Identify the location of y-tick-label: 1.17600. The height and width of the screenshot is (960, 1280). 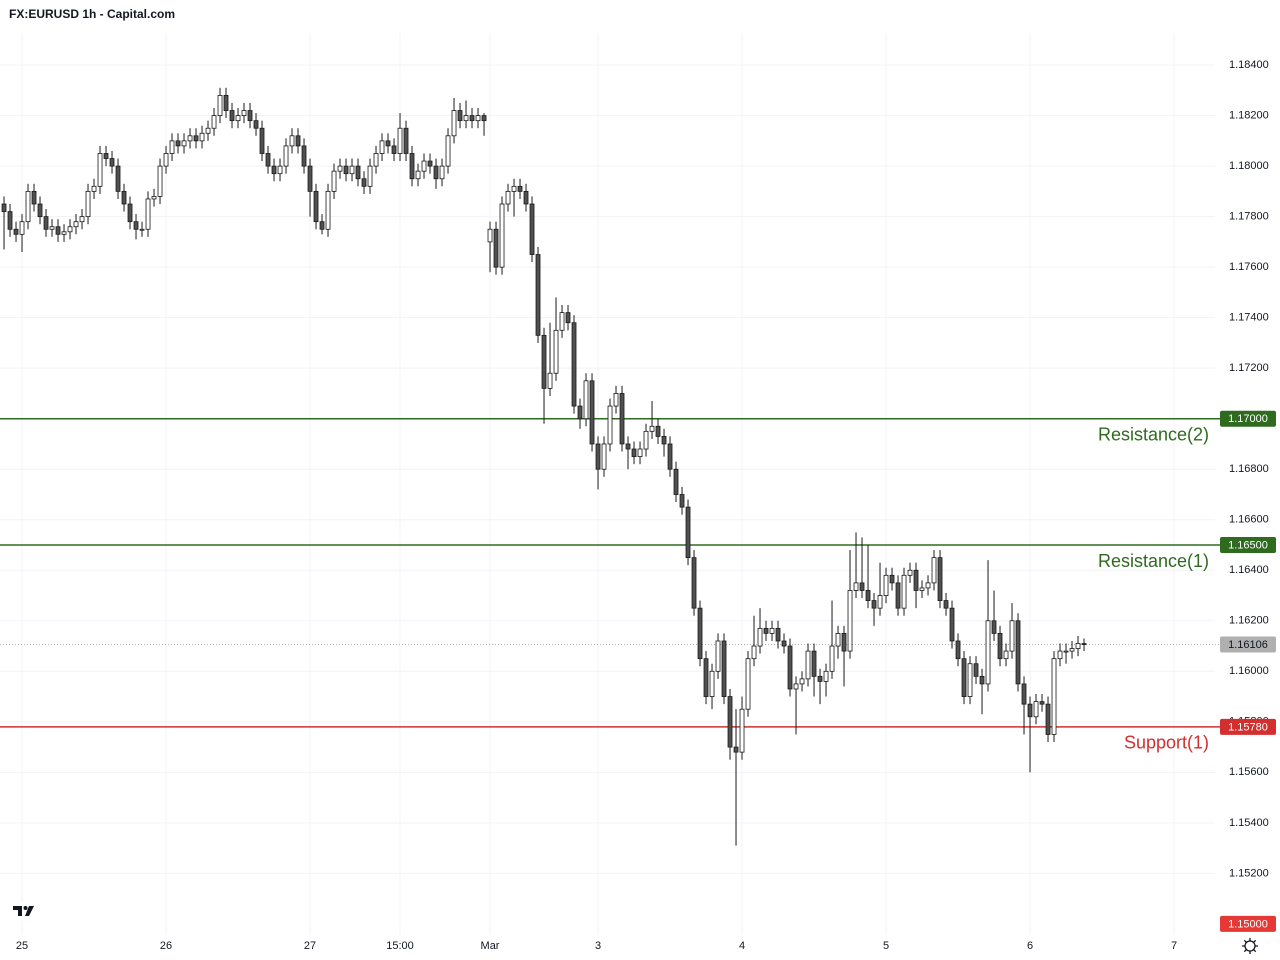
(1249, 267).